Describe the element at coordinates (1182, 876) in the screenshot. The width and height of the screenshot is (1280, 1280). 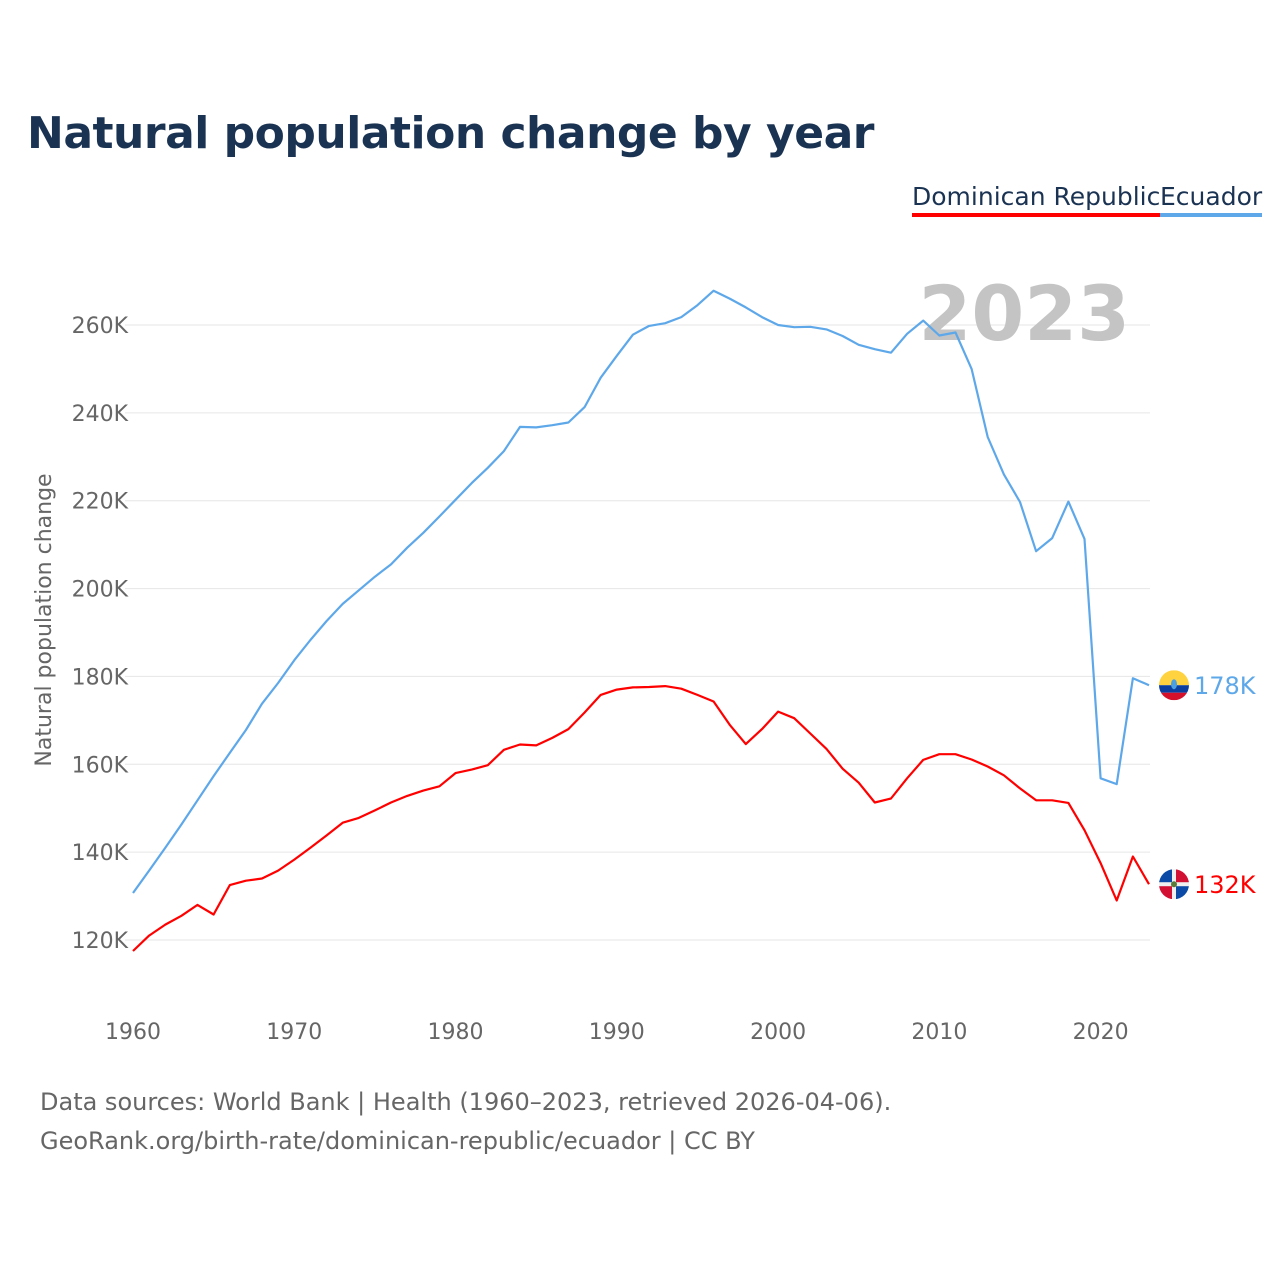
I see `flag-q2` at that location.